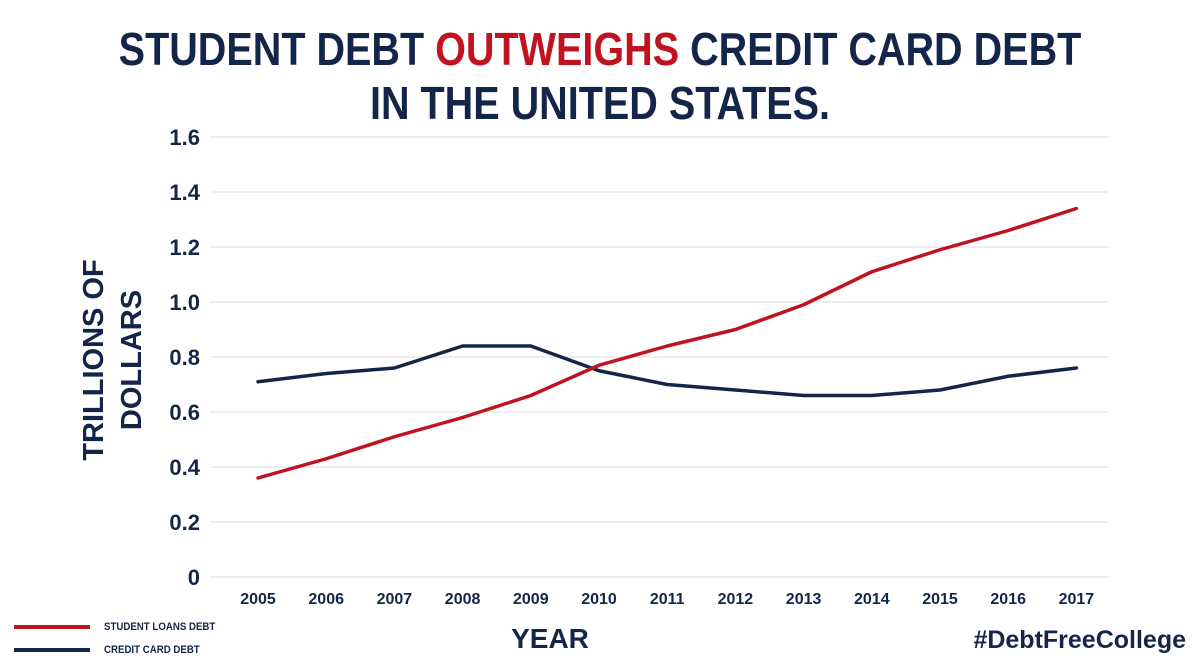  Describe the element at coordinates (1079, 640) in the screenshot. I see `hashtag: #DebtFreeCollege` at that location.